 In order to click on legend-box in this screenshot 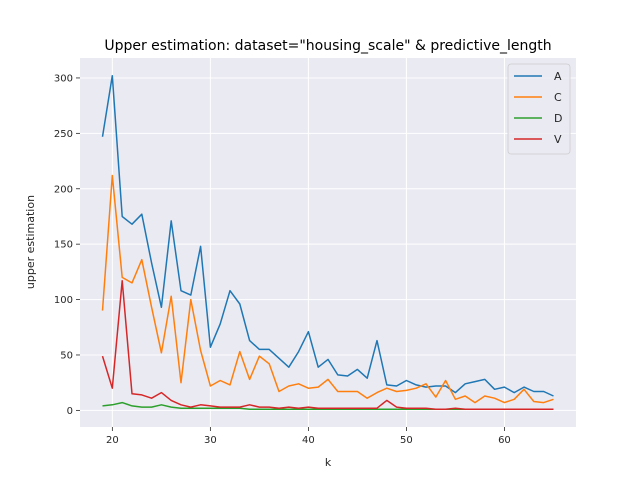, I will do `click(539, 109)`.